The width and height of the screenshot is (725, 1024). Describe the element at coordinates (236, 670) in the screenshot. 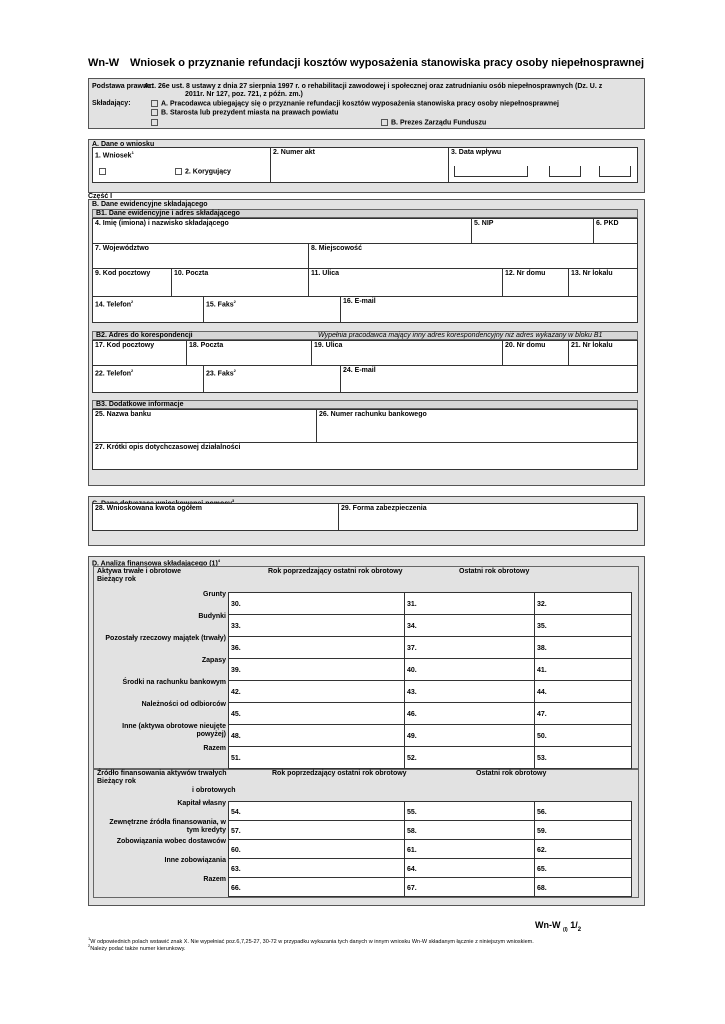

I see `field-label: 39.` at that location.